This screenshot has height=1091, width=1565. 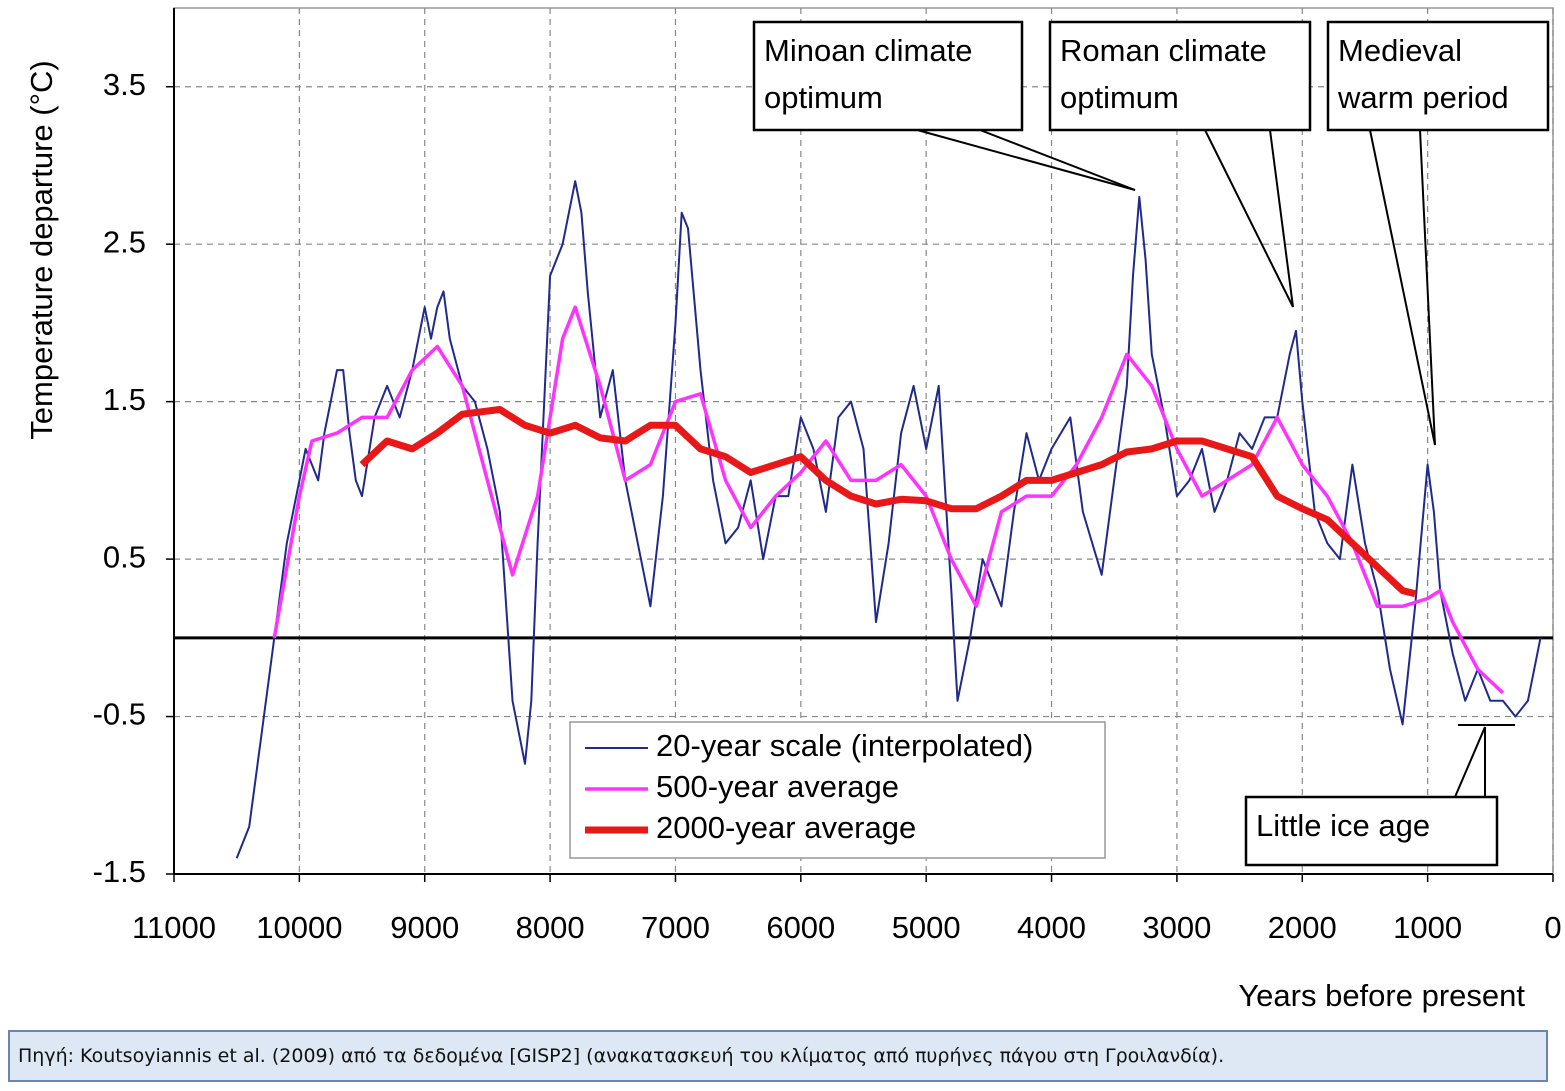 What do you see at coordinates (868, 50) in the screenshot?
I see `annotation-text: Minoan climate` at bounding box center [868, 50].